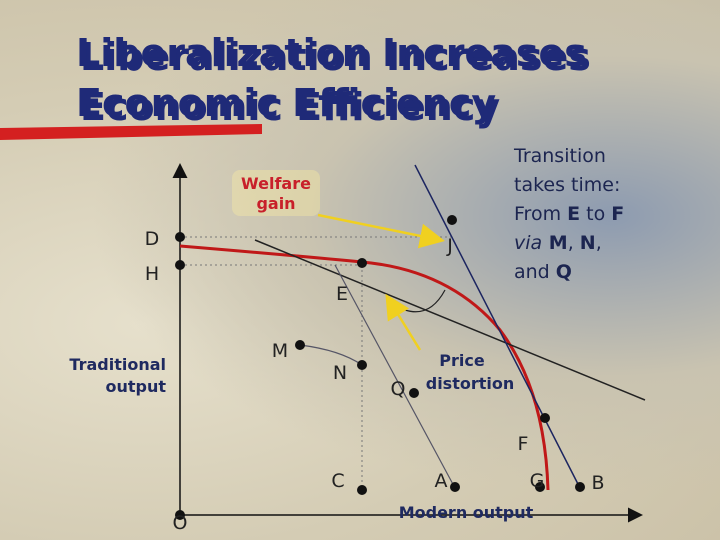  What do you see at coordinates (596, 214) in the screenshot?
I see `note-fragment: to` at bounding box center [596, 214].